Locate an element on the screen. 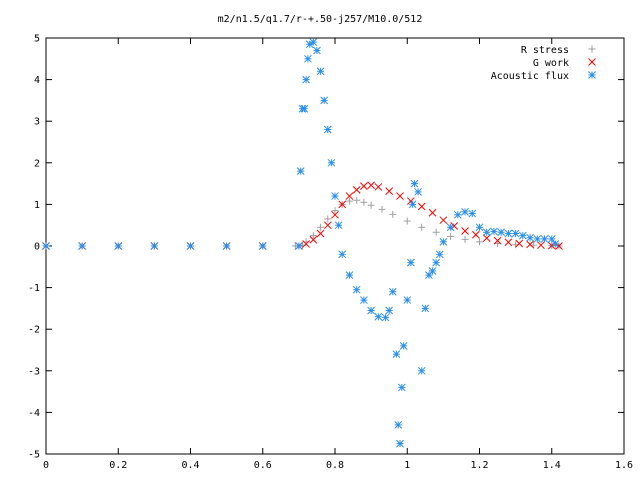 The height and width of the screenshot is (480, 640). x-tick-label: 0.8 is located at coordinates (335, 465).